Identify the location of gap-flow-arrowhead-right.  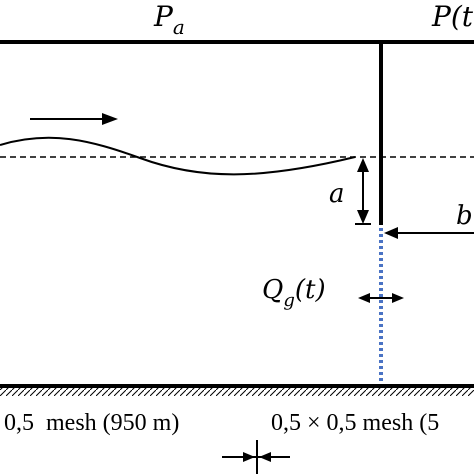
(398, 298).